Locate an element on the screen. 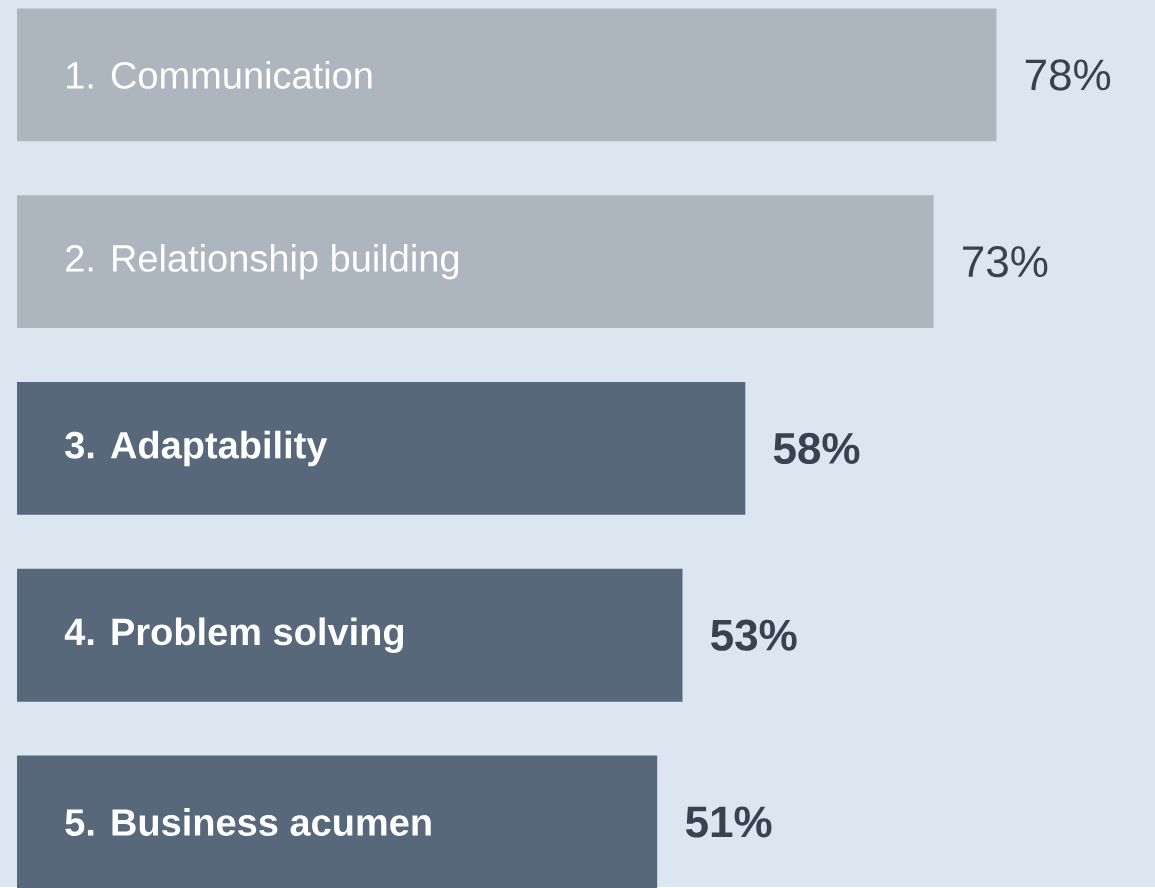 The height and width of the screenshot is (888, 1155). data-label: 51% is located at coordinates (728, 822).